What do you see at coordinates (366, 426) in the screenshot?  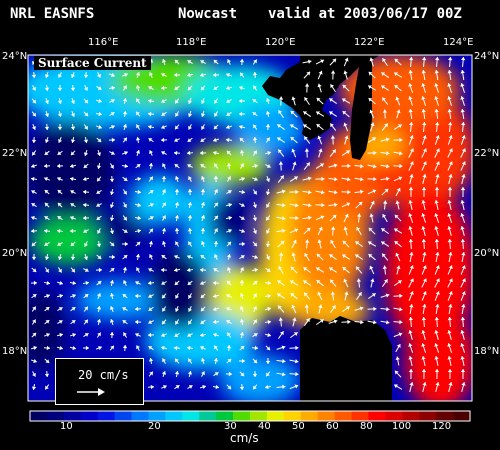 I see `colorbar-tick-label: 80` at bounding box center [366, 426].